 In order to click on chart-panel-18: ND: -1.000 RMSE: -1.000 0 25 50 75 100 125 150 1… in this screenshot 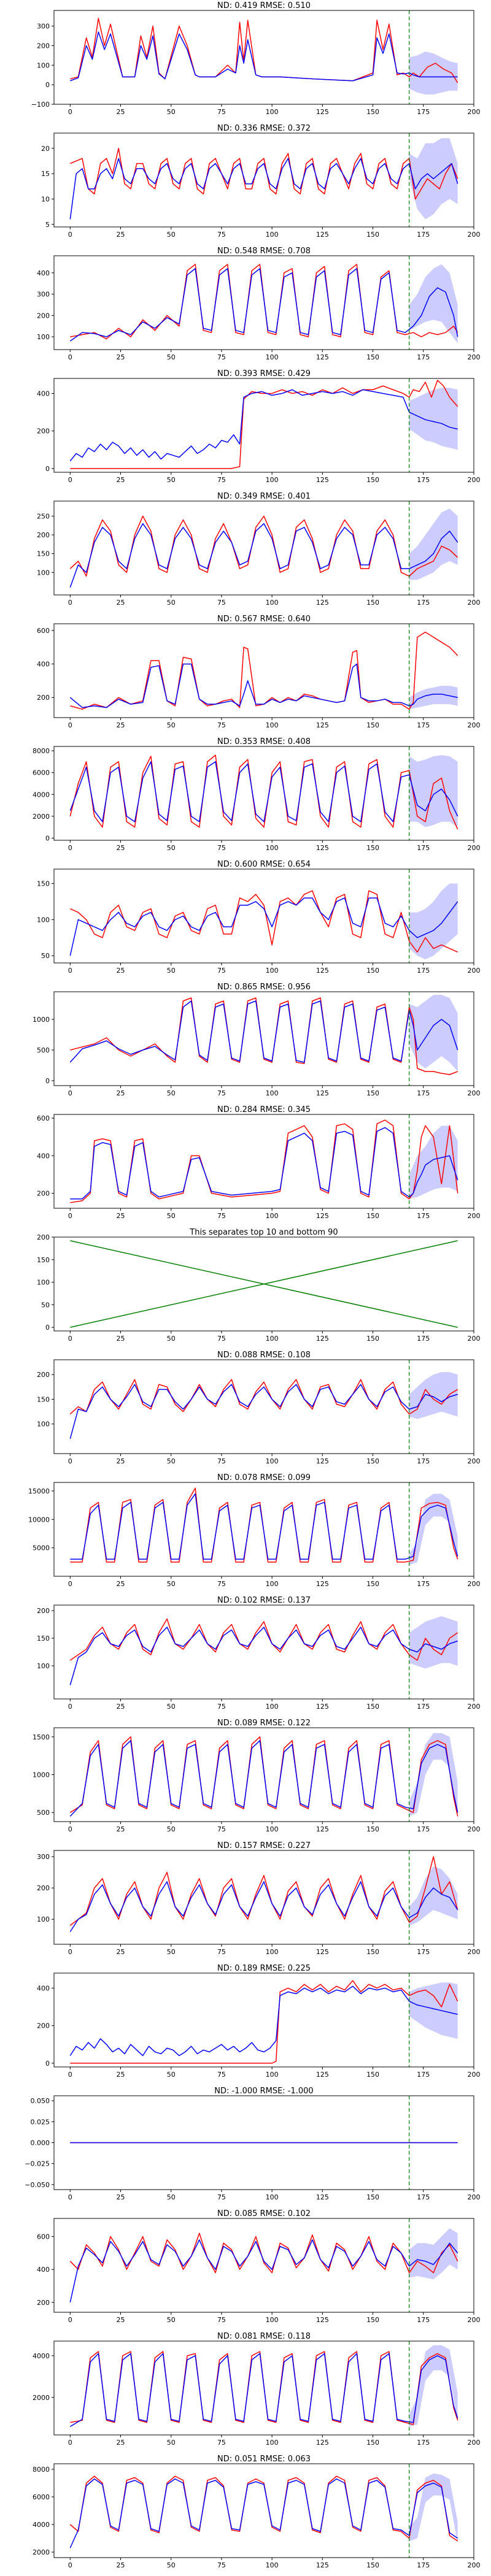, I will do `click(252, 2144)`.